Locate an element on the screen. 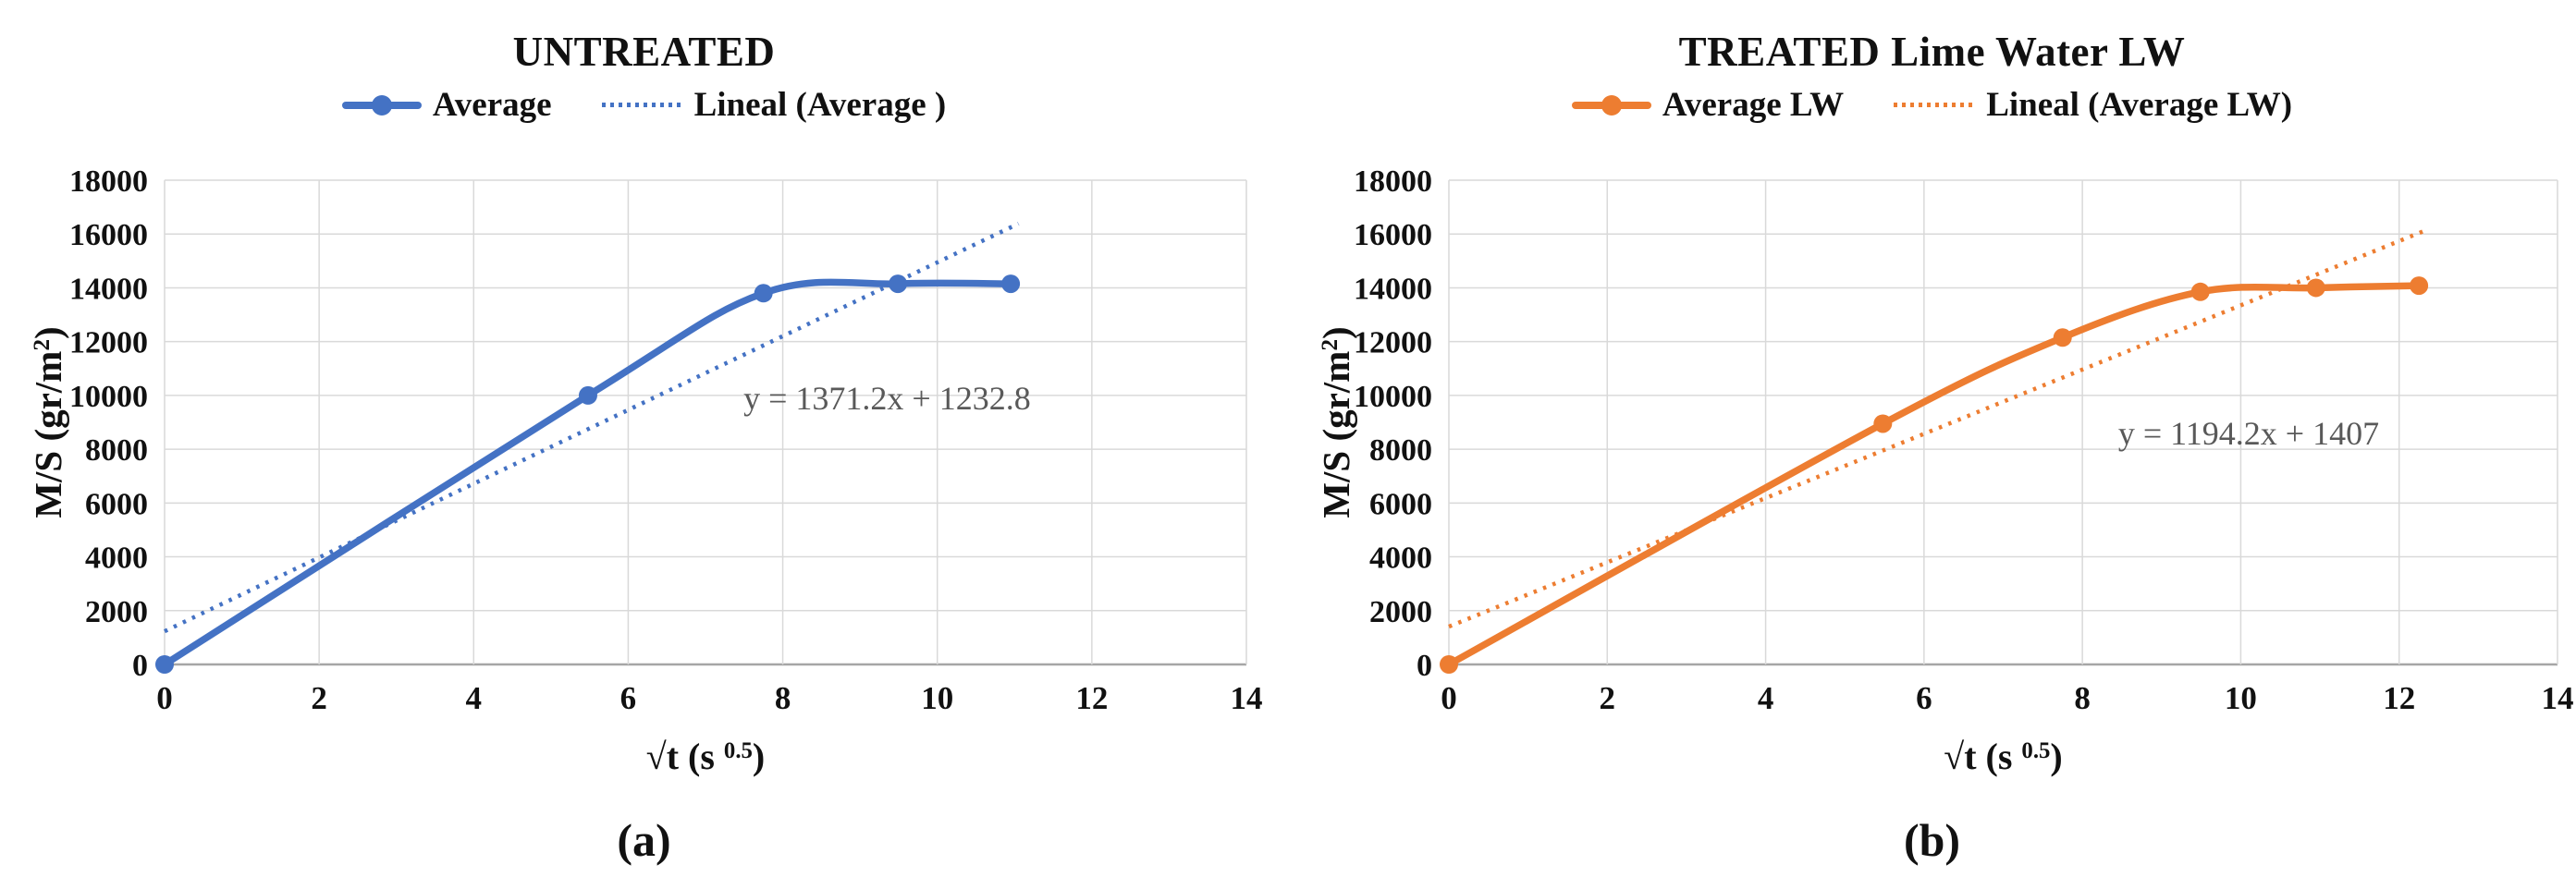 This screenshot has height=889, width=2576. legend-label: Average is located at coordinates (492, 105).